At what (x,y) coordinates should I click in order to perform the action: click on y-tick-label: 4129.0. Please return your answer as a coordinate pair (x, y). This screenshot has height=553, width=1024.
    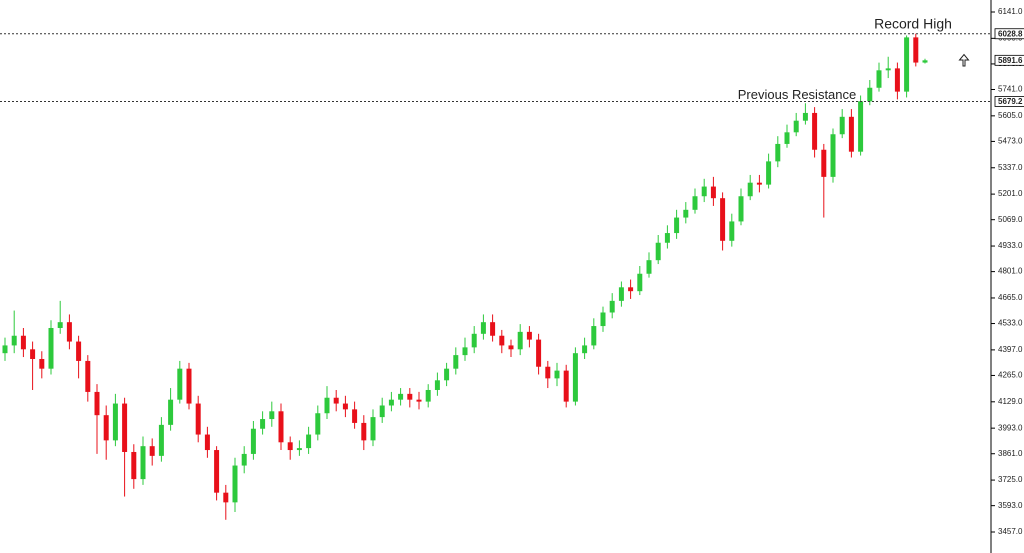
    Looking at the image, I should click on (1010, 401).